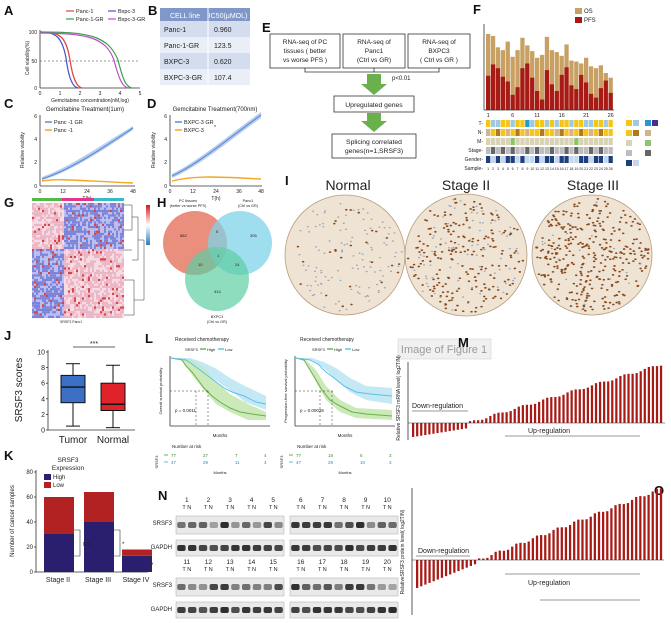  I want to click on e-box2-line0: RNA-seq of, so click(374, 42).